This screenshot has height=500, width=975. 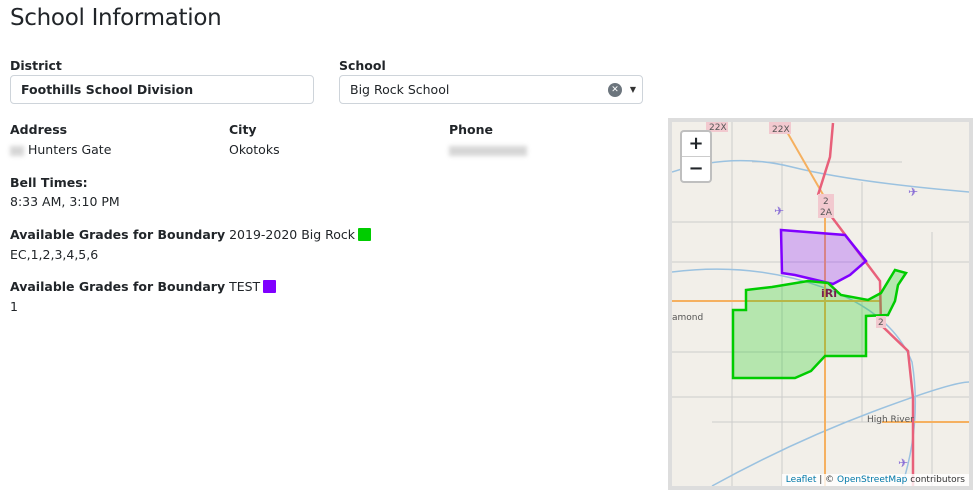 What do you see at coordinates (632, 89) in the screenshot?
I see `caret-down-icon: ▼` at bounding box center [632, 89].